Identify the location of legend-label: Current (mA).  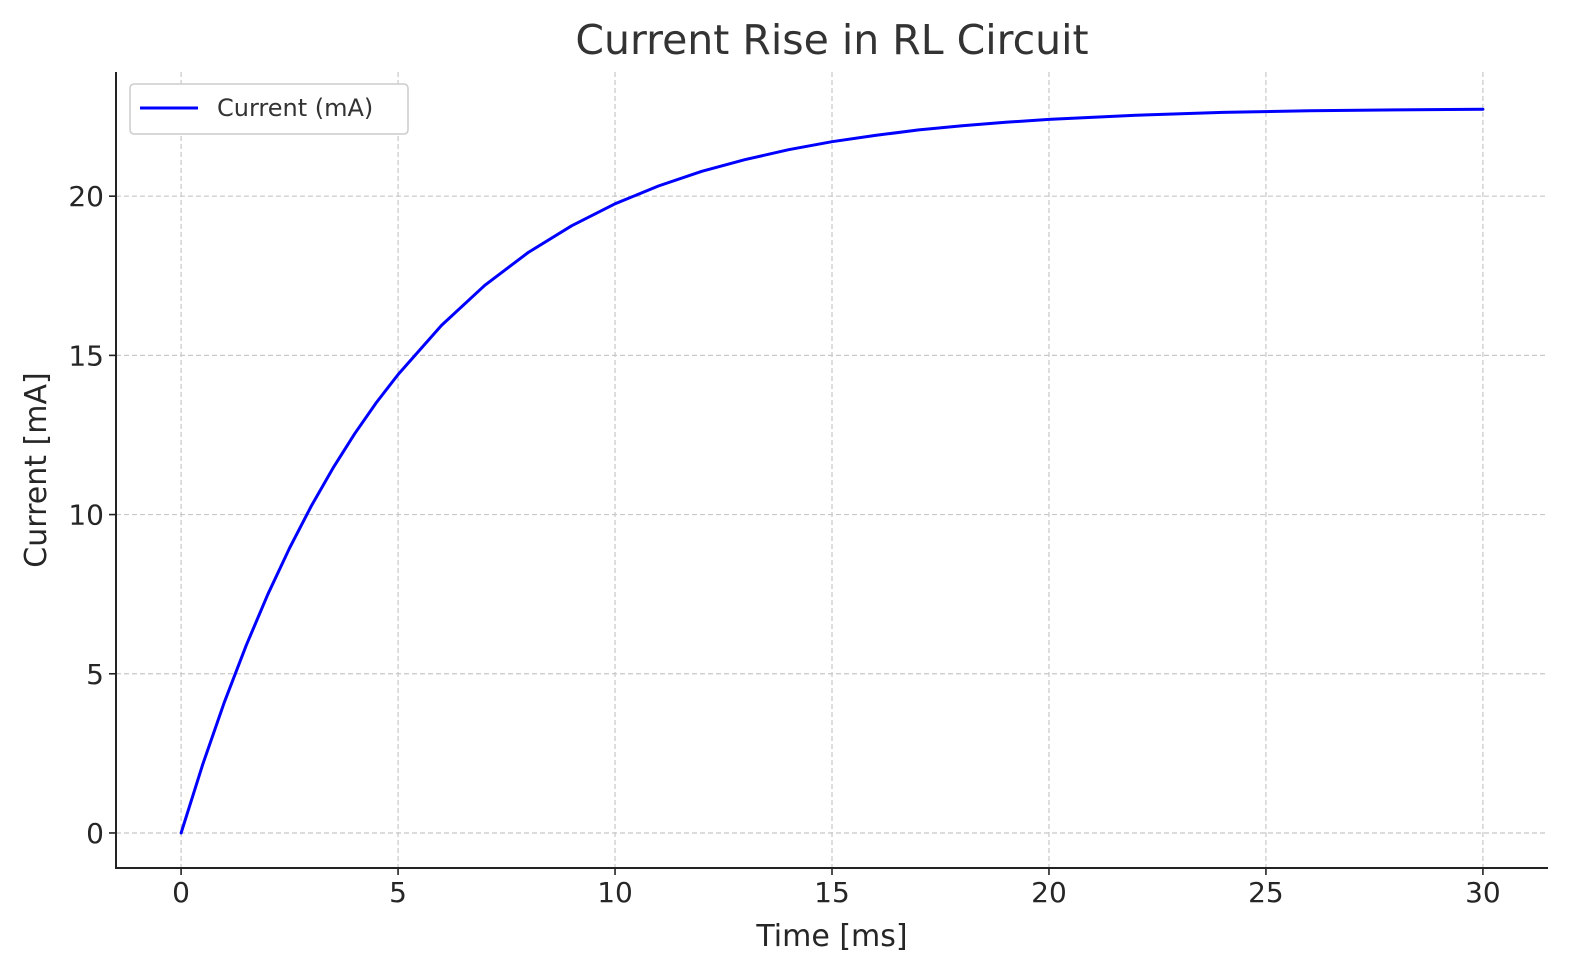
(295, 108).